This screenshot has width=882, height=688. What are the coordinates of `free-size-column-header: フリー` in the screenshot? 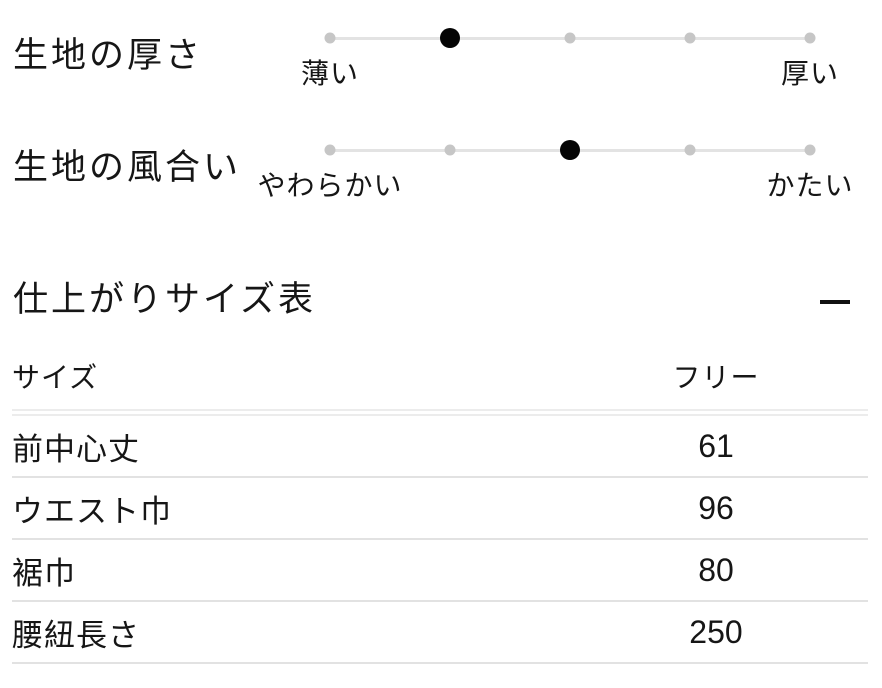 It's located at (716, 377).